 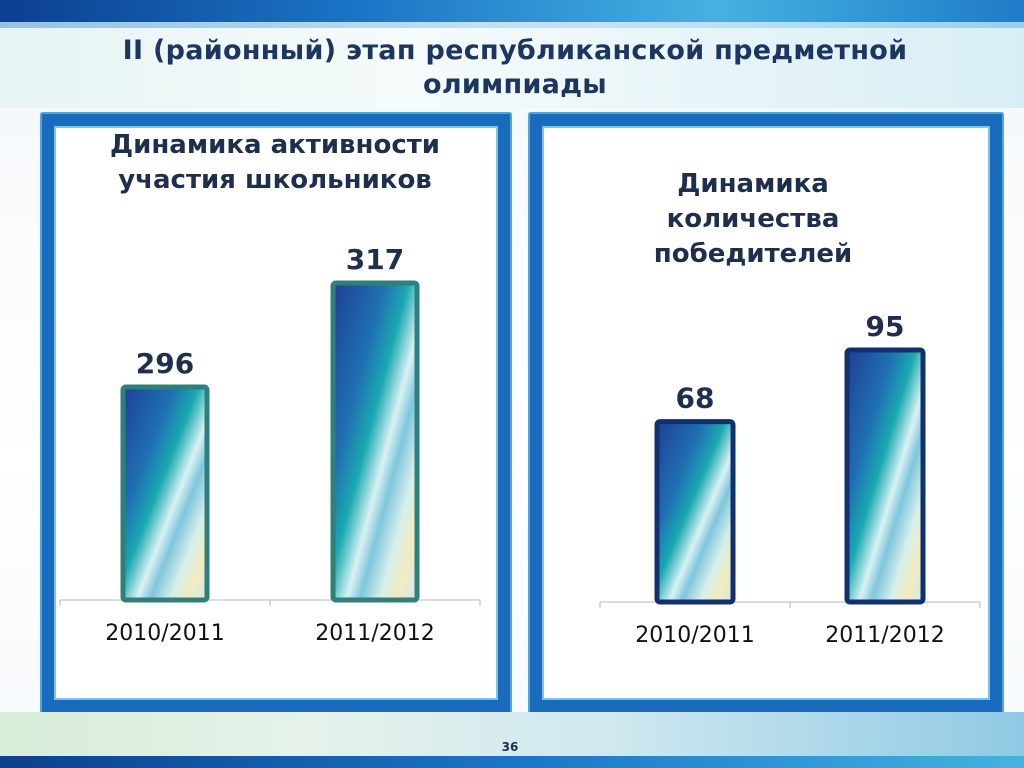 What do you see at coordinates (885, 326) in the screenshot?
I see `data-label: 95` at bounding box center [885, 326].